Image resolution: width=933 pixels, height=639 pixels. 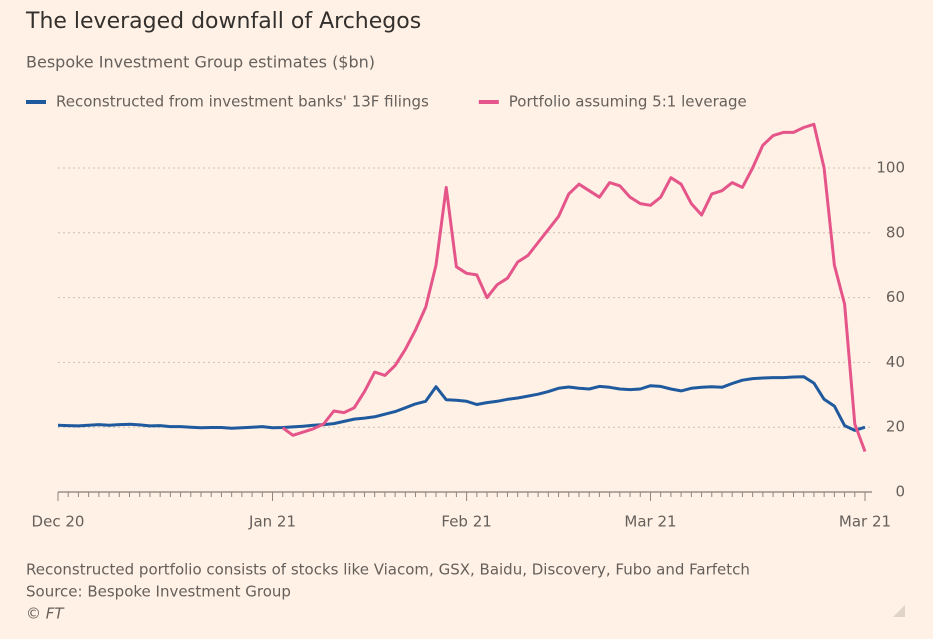 I want to click on legend-label: Portfolio assuming 5:1 leverage, so click(x=628, y=102).